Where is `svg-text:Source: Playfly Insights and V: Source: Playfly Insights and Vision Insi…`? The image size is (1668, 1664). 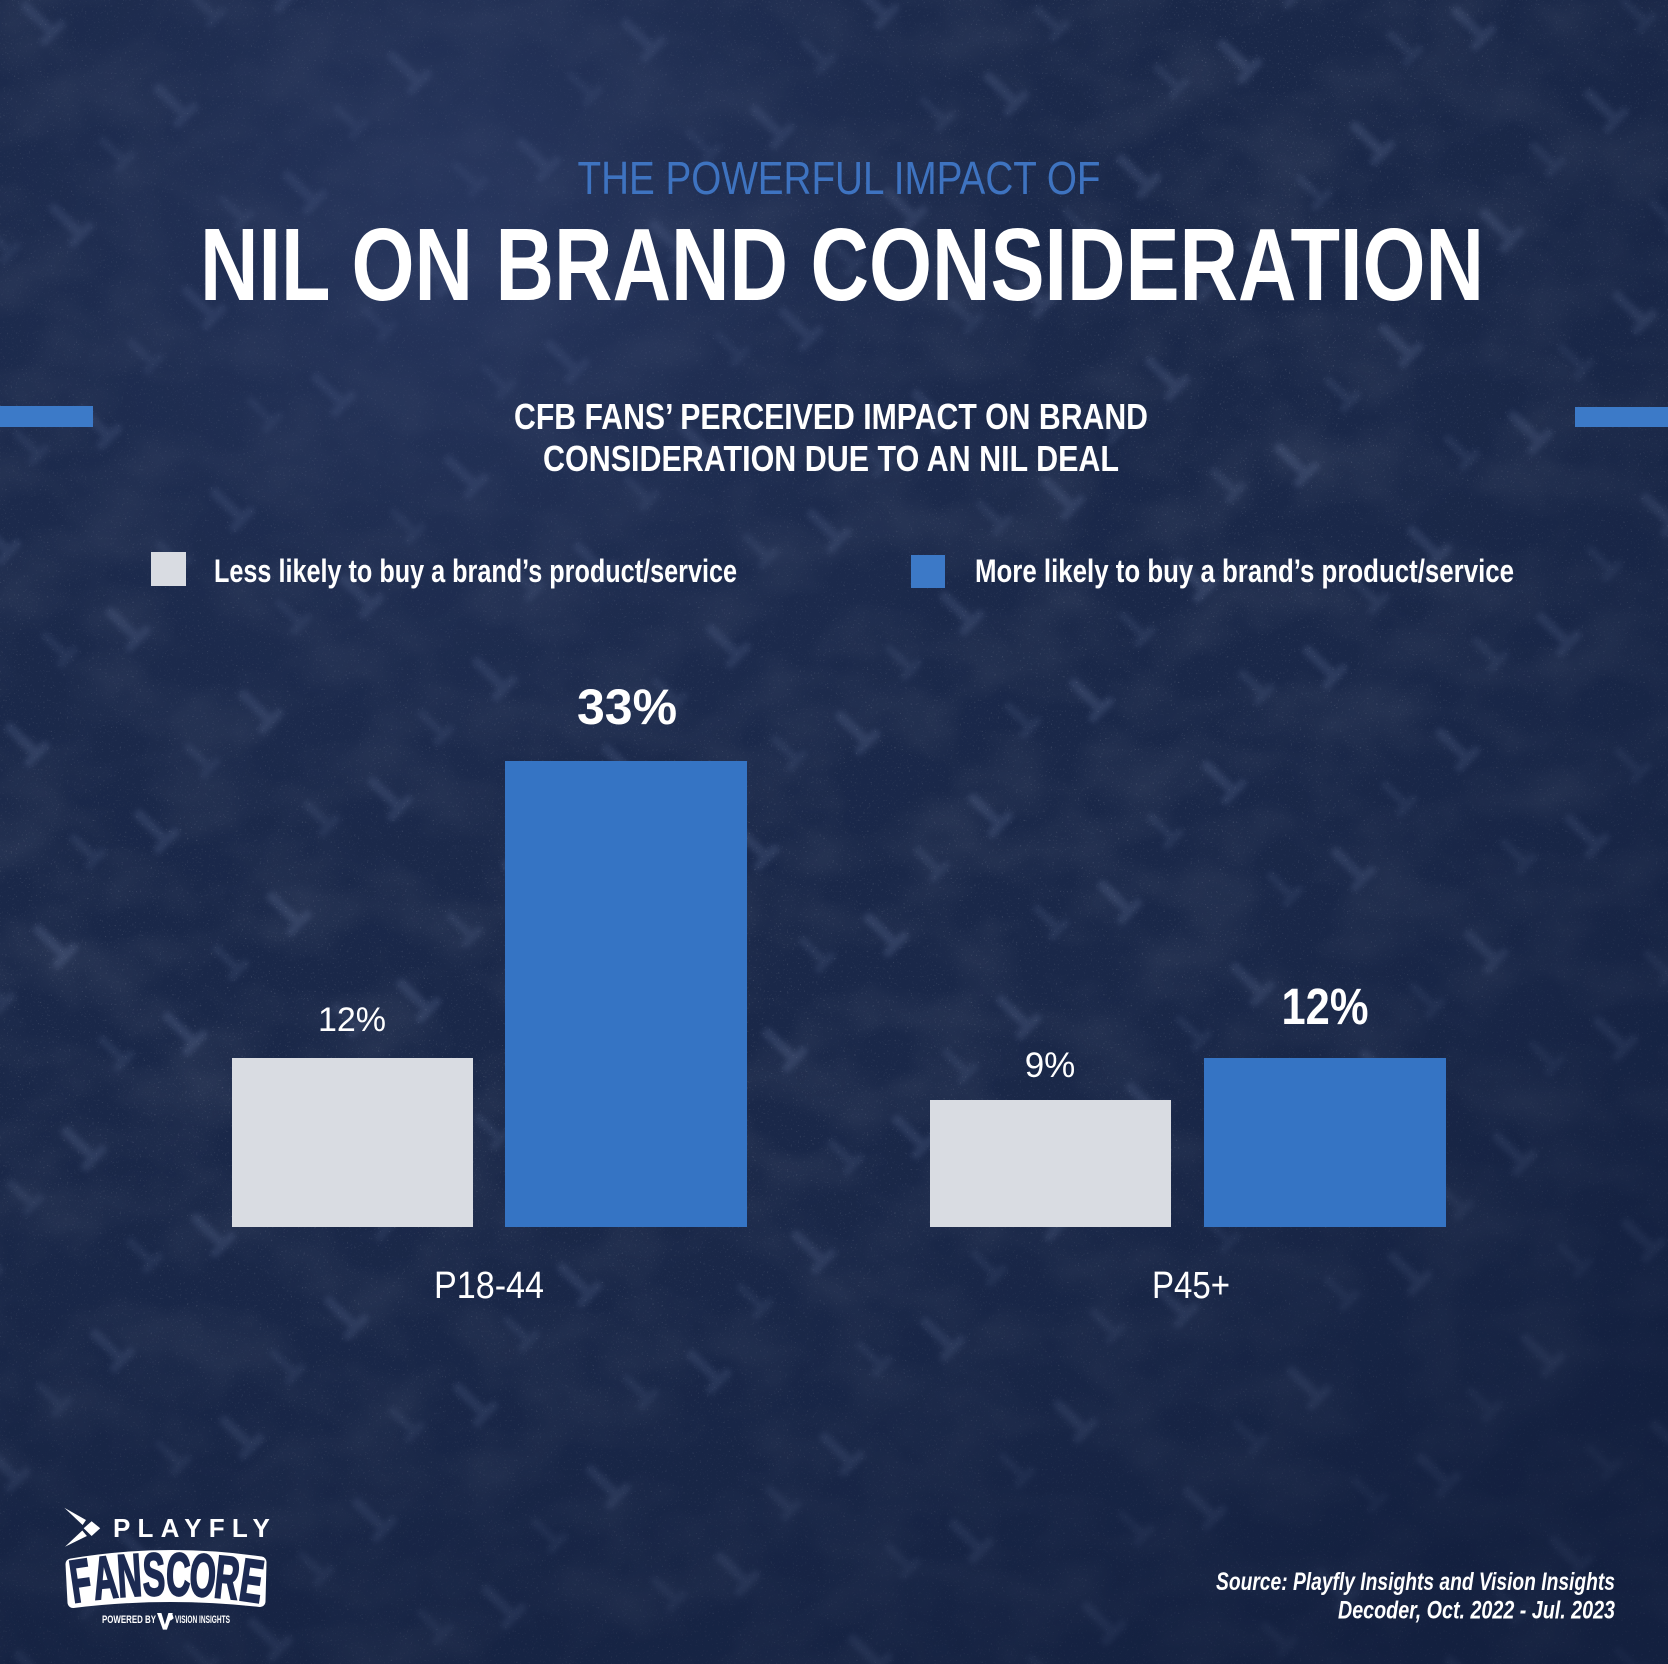
svg-text:Source: Playfly Insights and V: Source: Playfly Insights and Vision Insi… is located at coordinates (1415, 1582).